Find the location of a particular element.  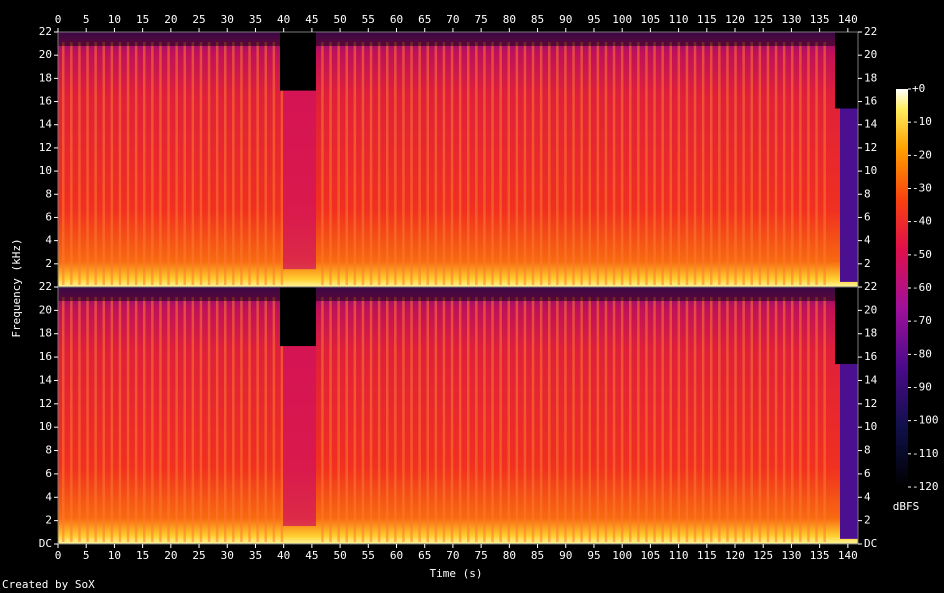

tail-purple is located at coordinates (849, 451).